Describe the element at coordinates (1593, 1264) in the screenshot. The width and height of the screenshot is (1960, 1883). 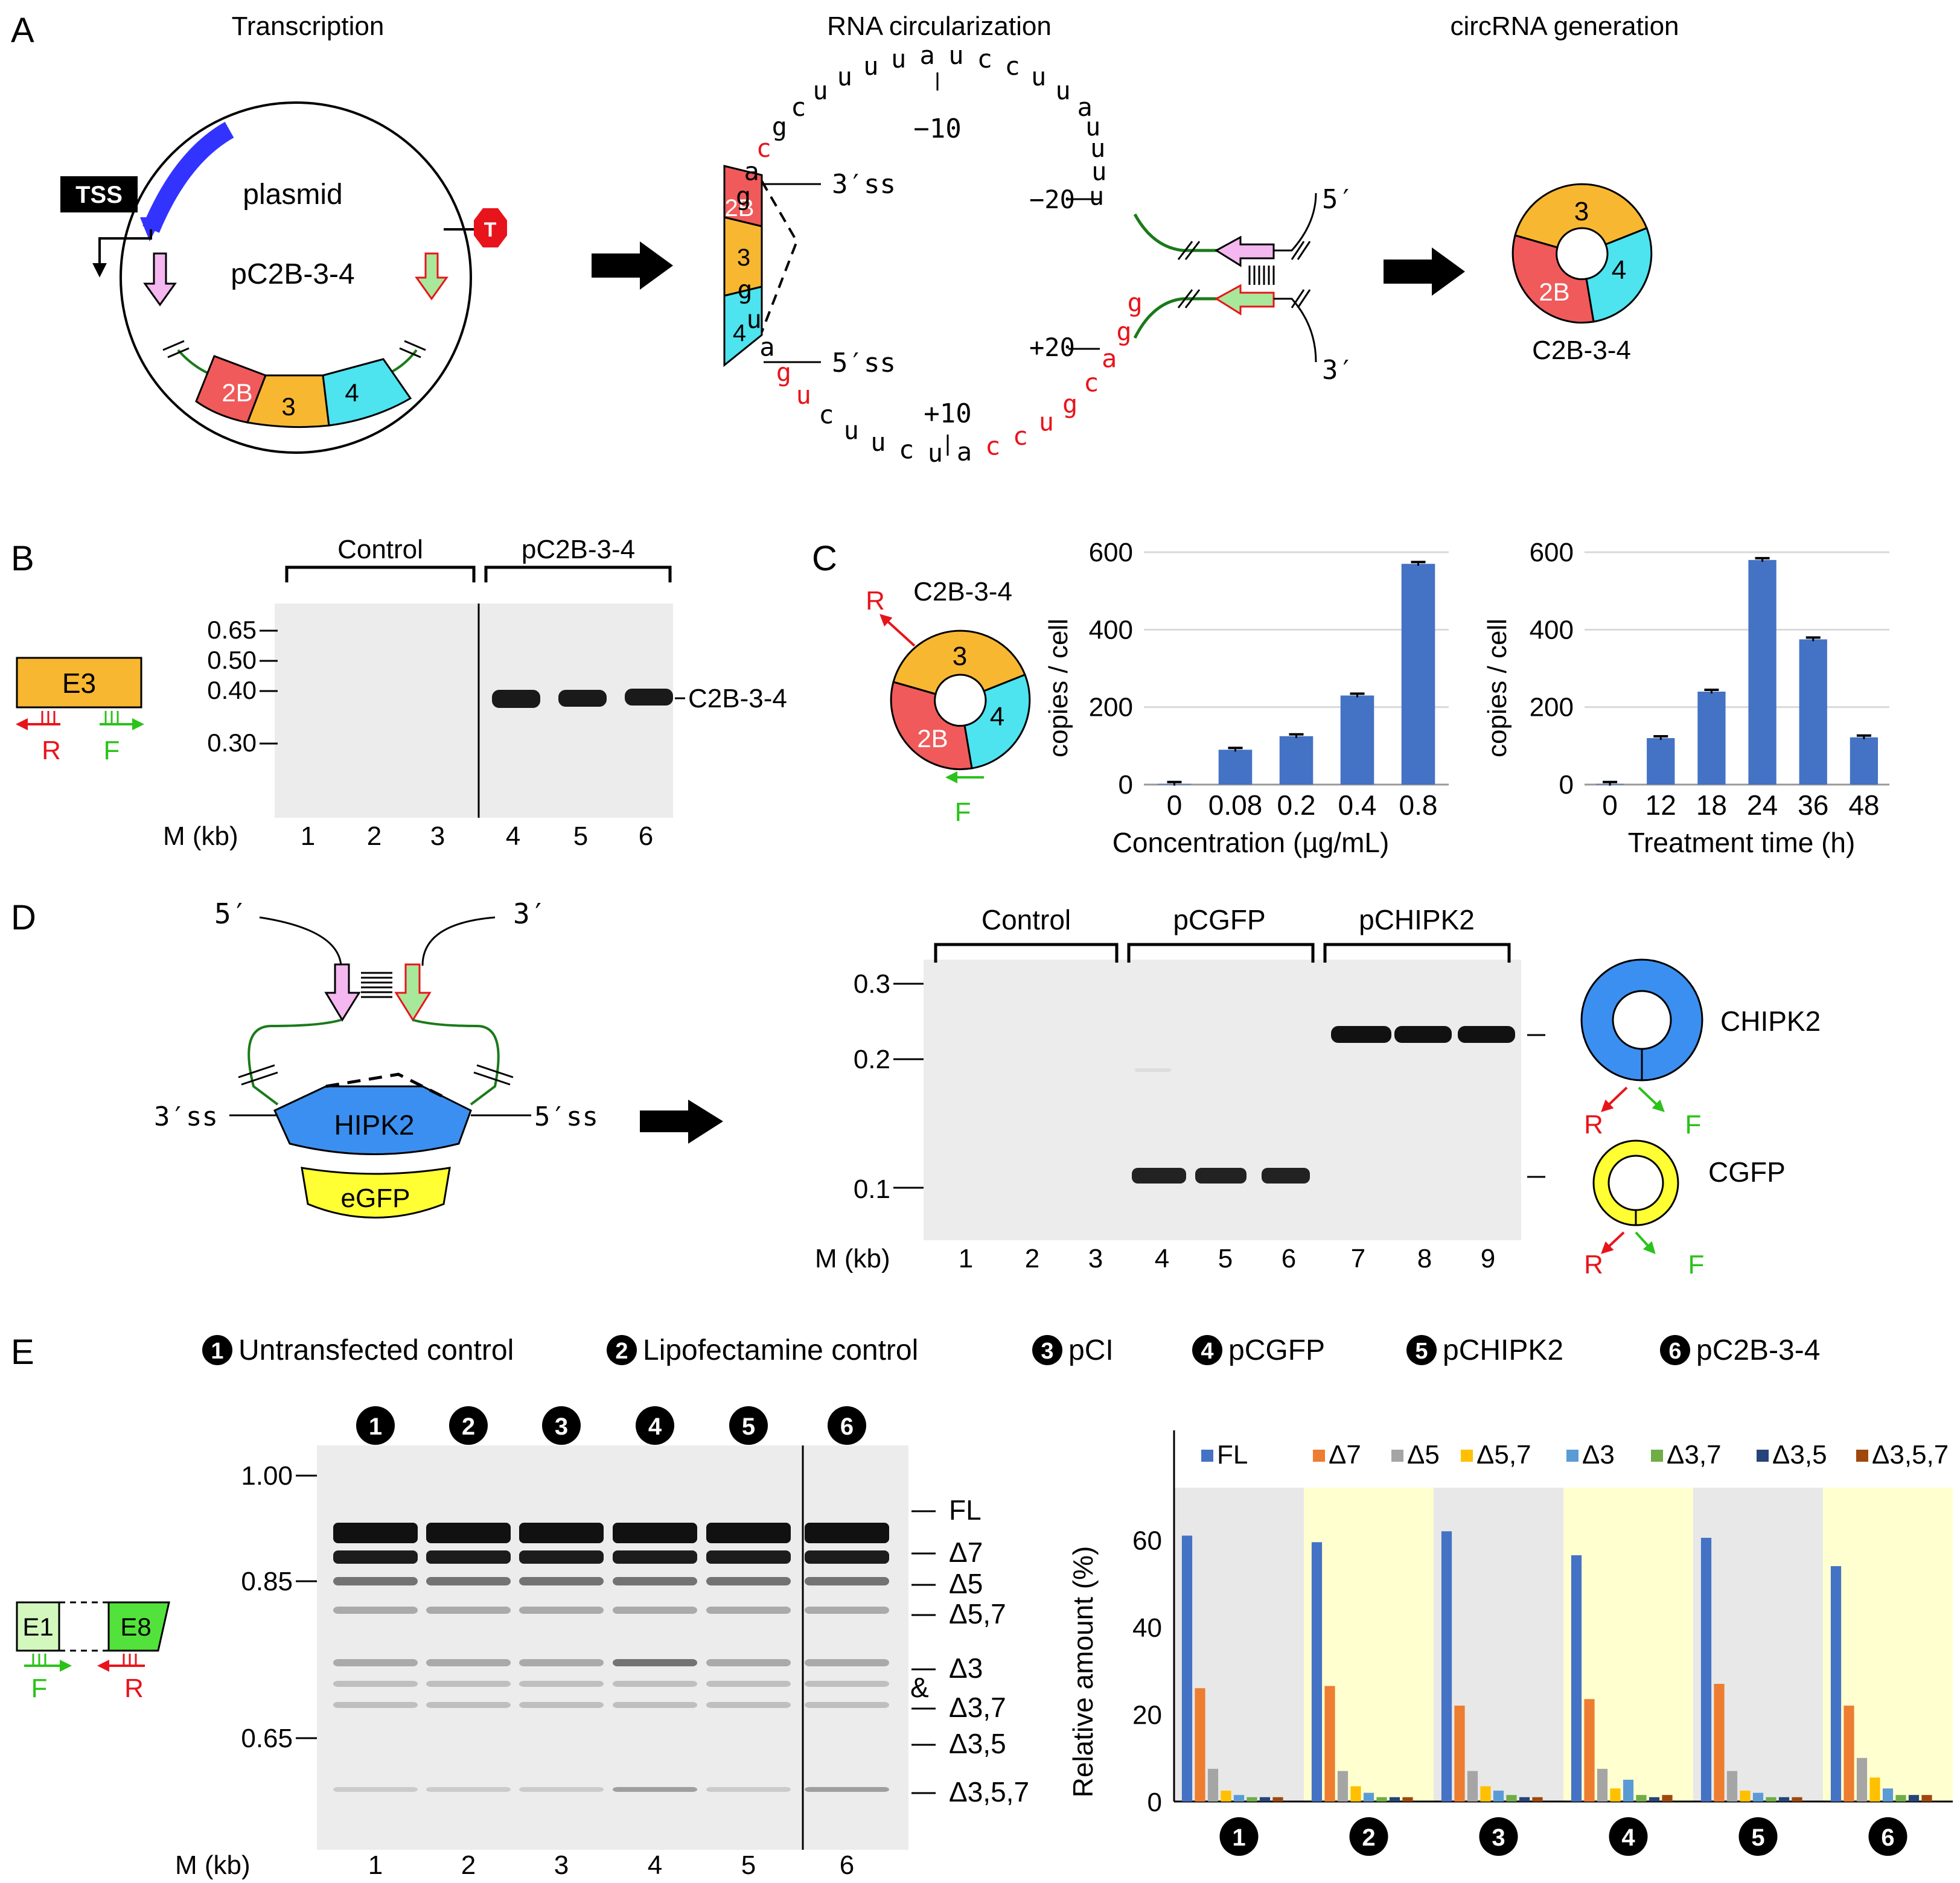
I see `cgfp-r: R` at that location.